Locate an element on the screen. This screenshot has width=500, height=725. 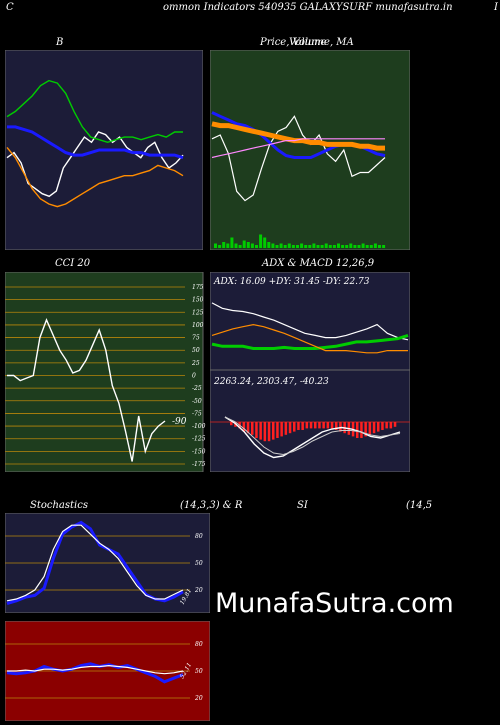
price-volume-overlay: Volume is located at coordinates (308, 42).